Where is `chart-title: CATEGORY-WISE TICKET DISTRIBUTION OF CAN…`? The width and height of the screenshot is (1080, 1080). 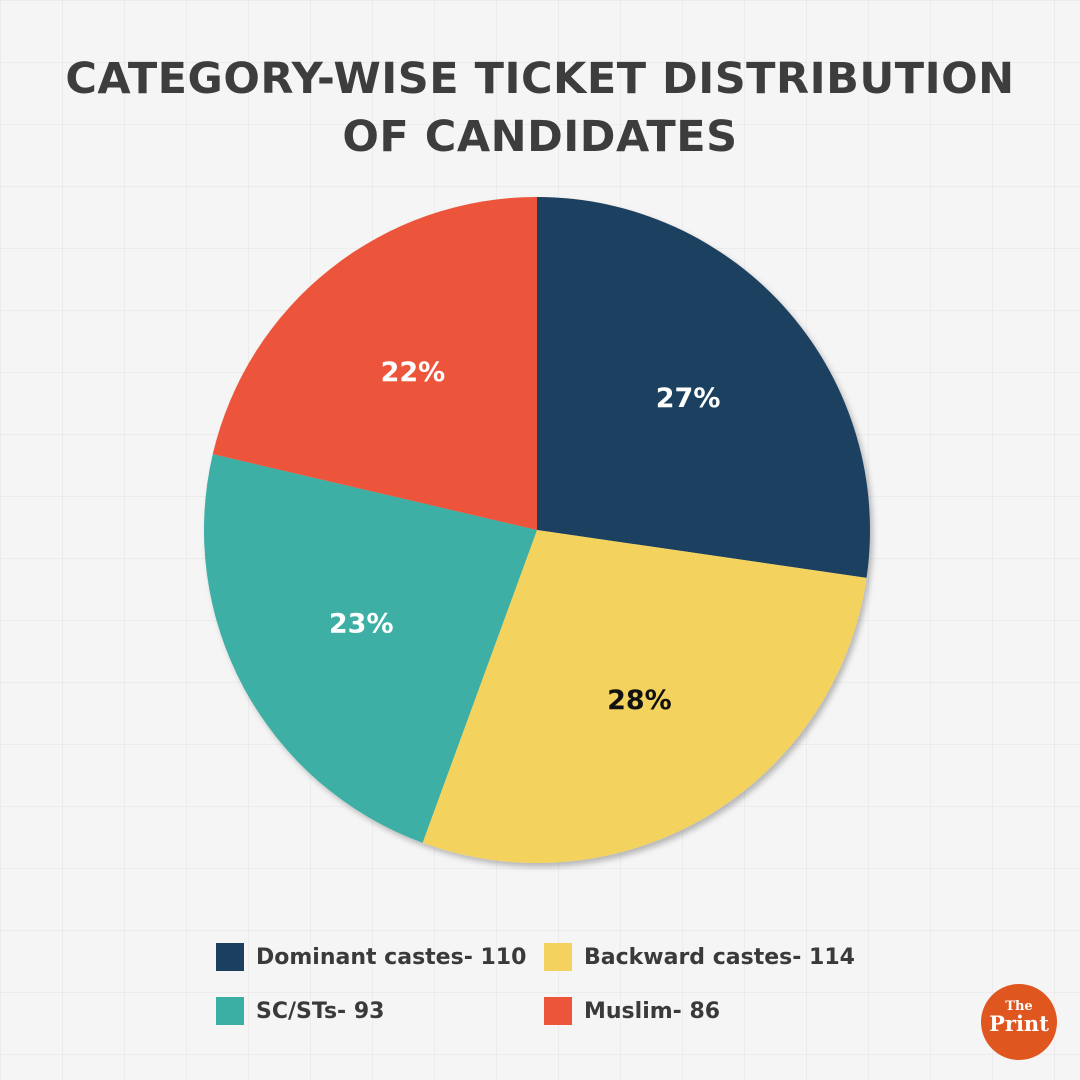 chart-title: CATEGORY-WISE TICKET DISTRIBUTION OF CAN… is located at coordinates (540, 108).